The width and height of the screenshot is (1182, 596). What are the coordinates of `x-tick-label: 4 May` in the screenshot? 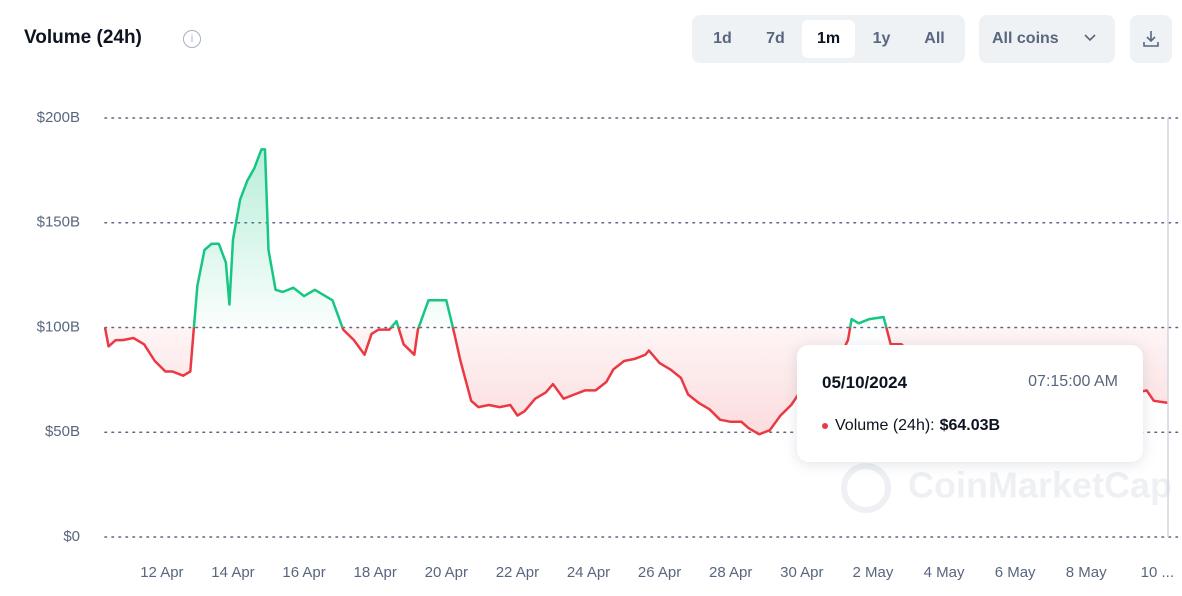 It's located at (944, 572).